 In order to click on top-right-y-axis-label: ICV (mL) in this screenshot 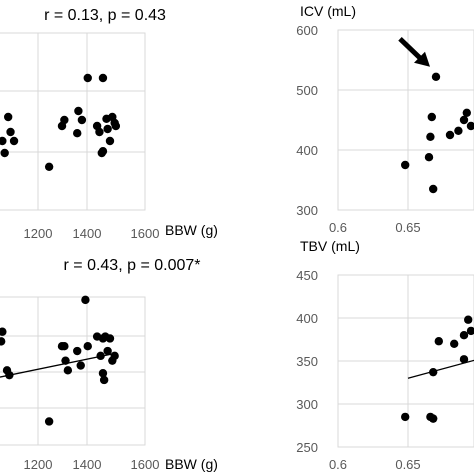, I will do `click(328, 11)`.